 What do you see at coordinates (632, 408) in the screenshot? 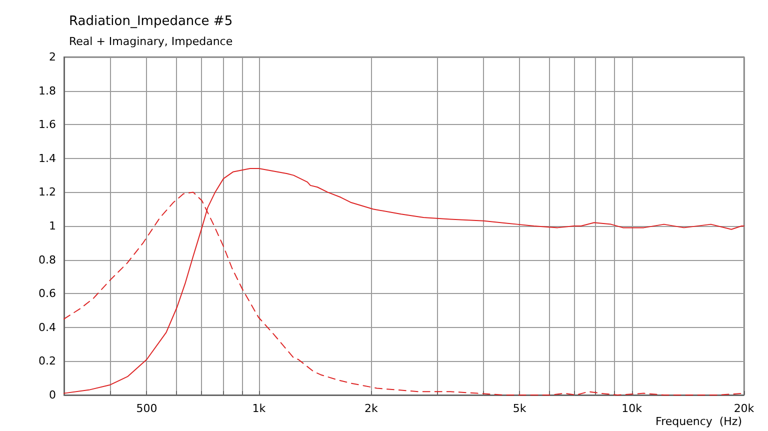
I see `x-tick-label: 10k` at bounding box center [632, 408].